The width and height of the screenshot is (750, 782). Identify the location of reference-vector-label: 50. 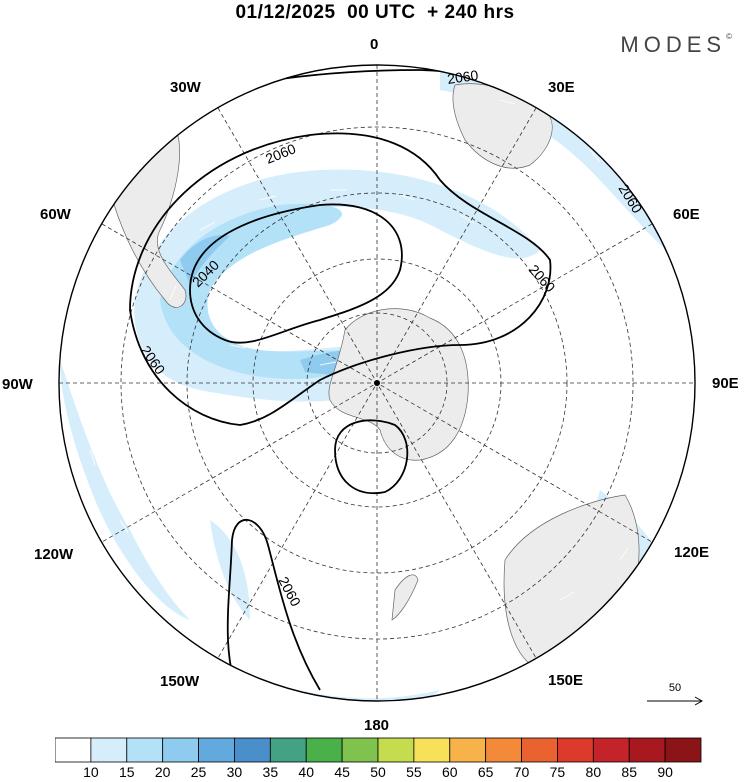
(675, 688).